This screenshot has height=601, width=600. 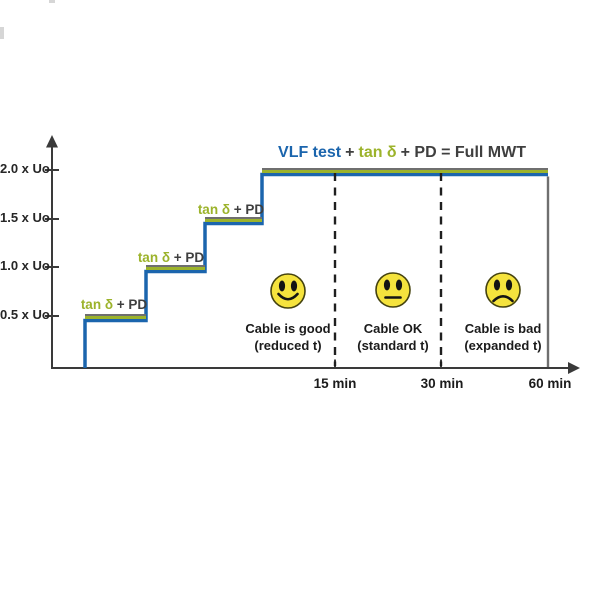 I want to click on zone-caption-line2: (reduced t), so click(x=288, y=345).